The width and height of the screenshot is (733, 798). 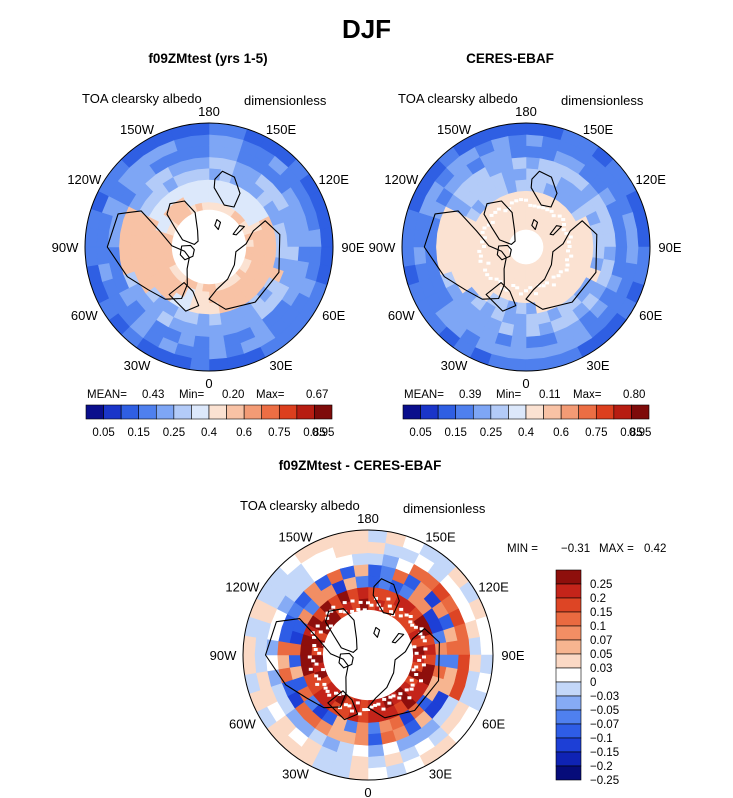 What do you see at coordinates (366, 29) in the screenshot?
I see `figure-title: DJF` at bounding box center [366, 29].